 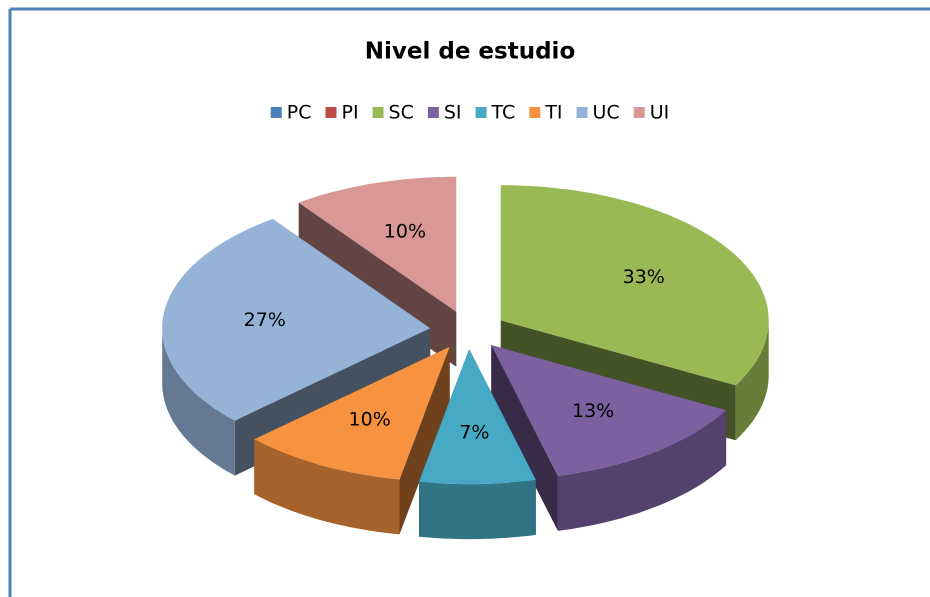 What do you see at coordinates (470, 52) in the screenshot?
I see `chart-title: Nivel de estudio` at bounding box center [470, 52].